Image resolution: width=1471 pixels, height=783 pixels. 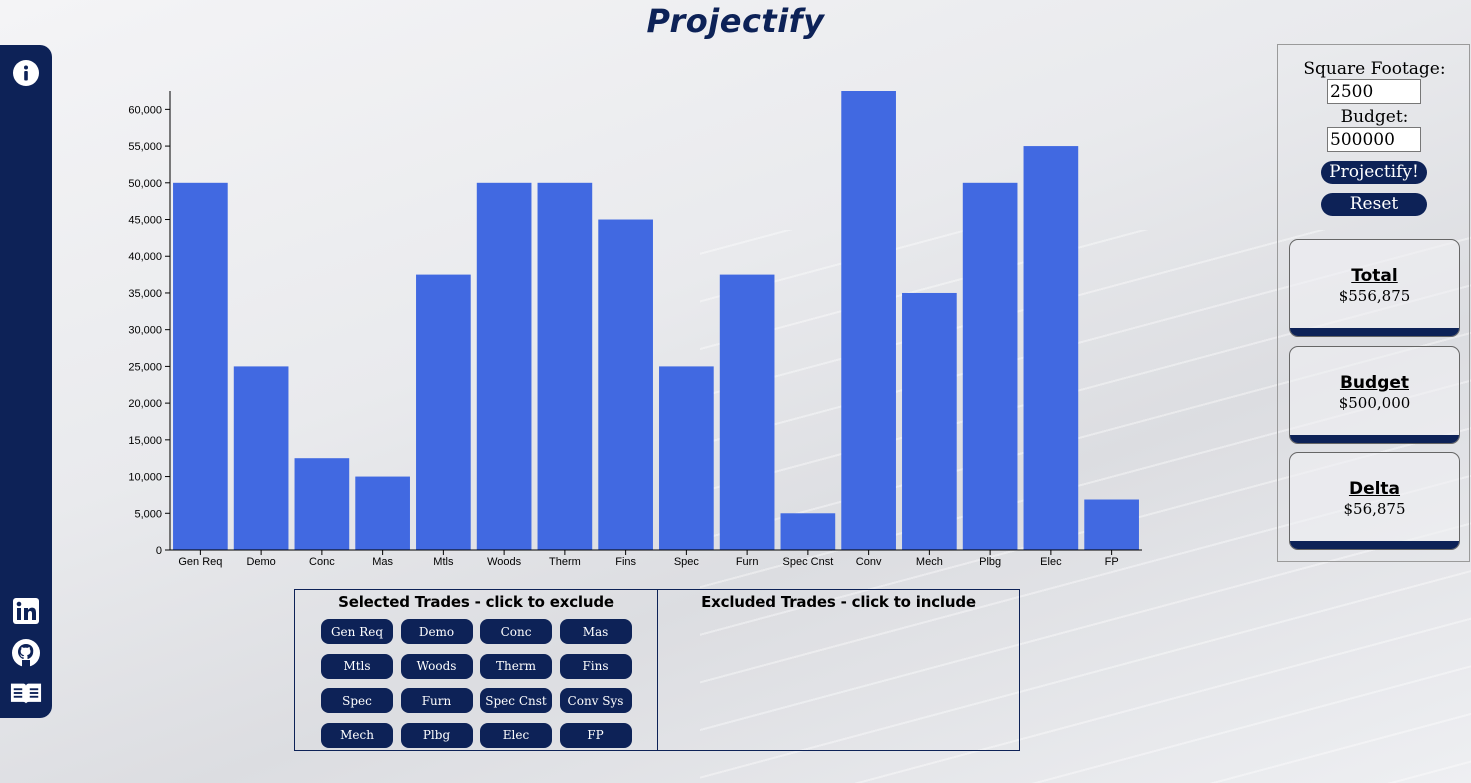 What do you see at coordinates (443, 562) in the screenshot?
I see `x-tick-label: Mtls` at bounding box center [443, 562].